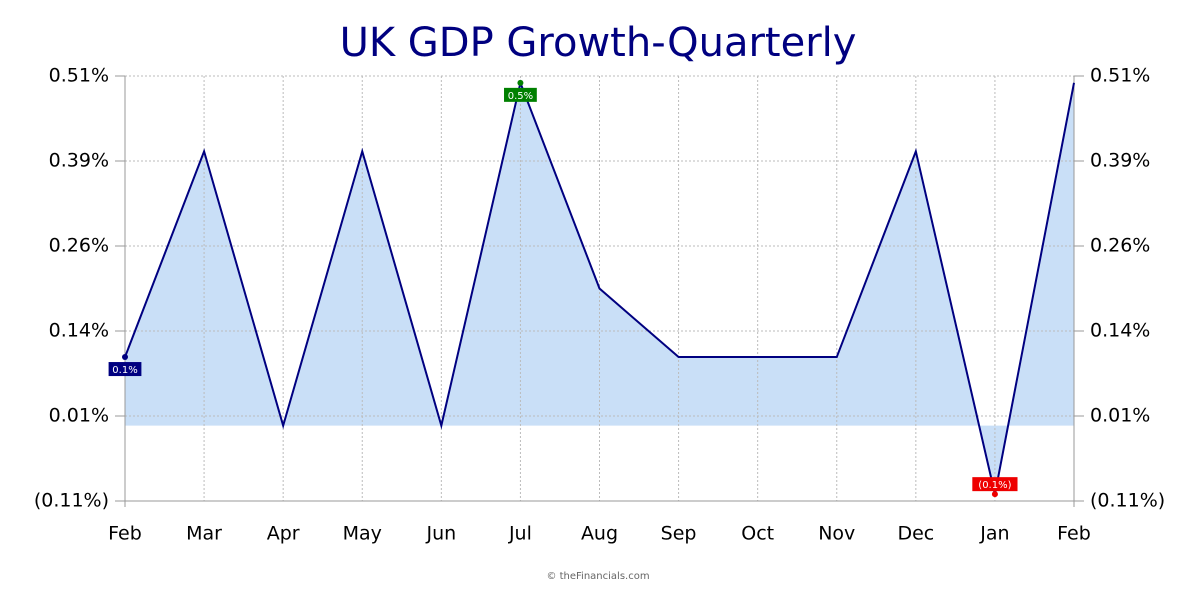 This screenshot has width=1200, height=600. Describe the element at coordinates (597, 576) in the screenshot. I see `footer: © theFinancials.com` at that location.